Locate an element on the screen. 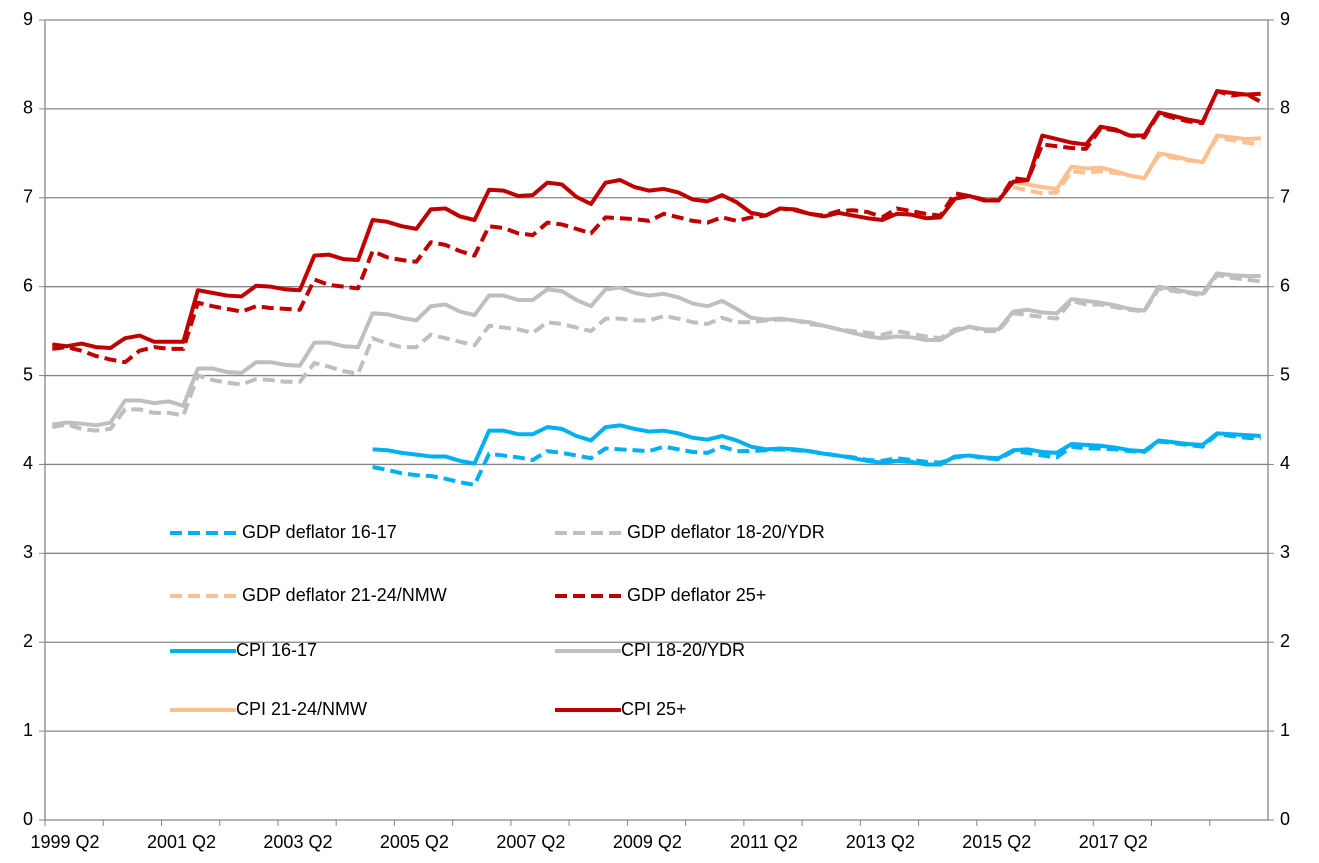  y-tick-label: 8 is located at coordinates (28, 108).